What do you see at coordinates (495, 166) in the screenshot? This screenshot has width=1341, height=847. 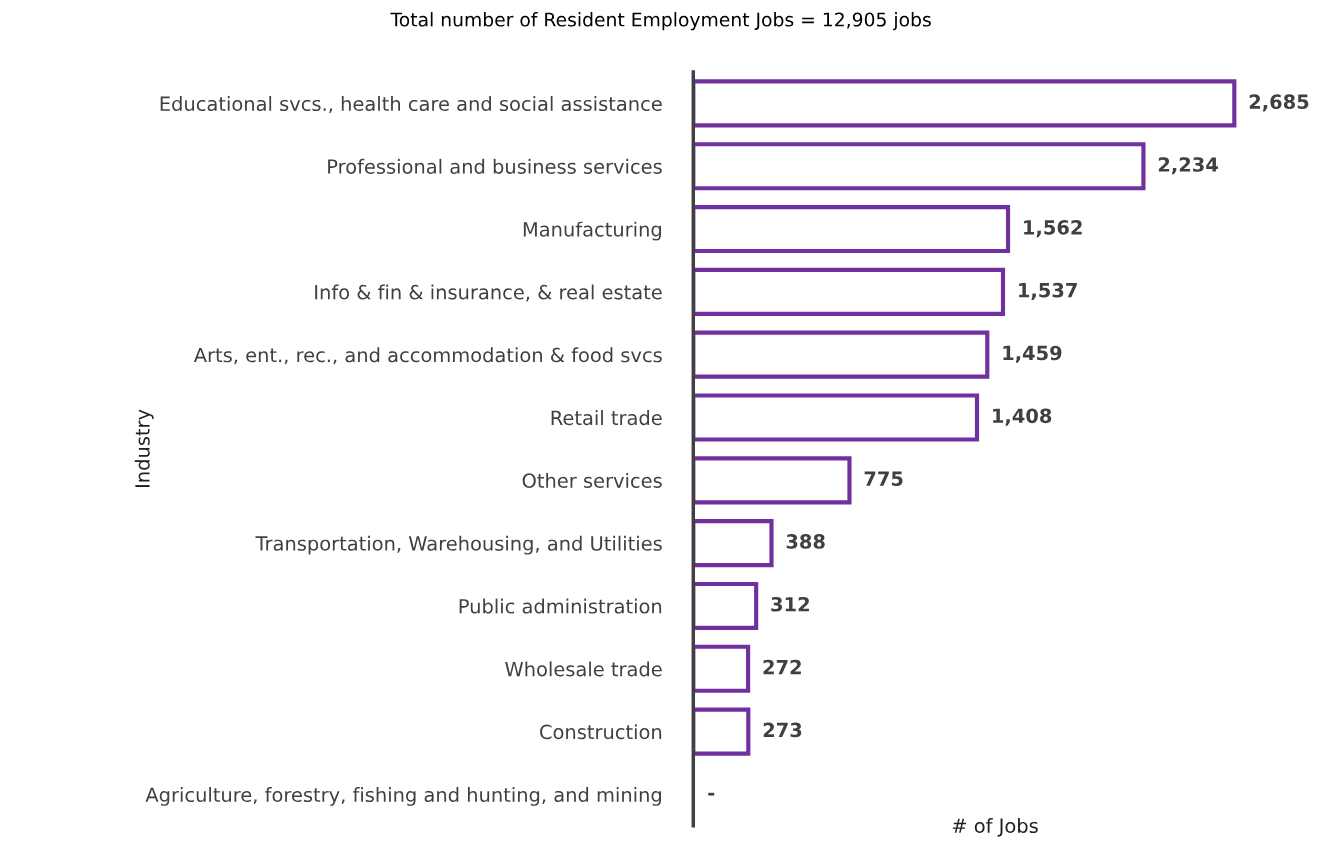 I see `y-tick-label: Professional and business services` at bounding box center [495, 166].